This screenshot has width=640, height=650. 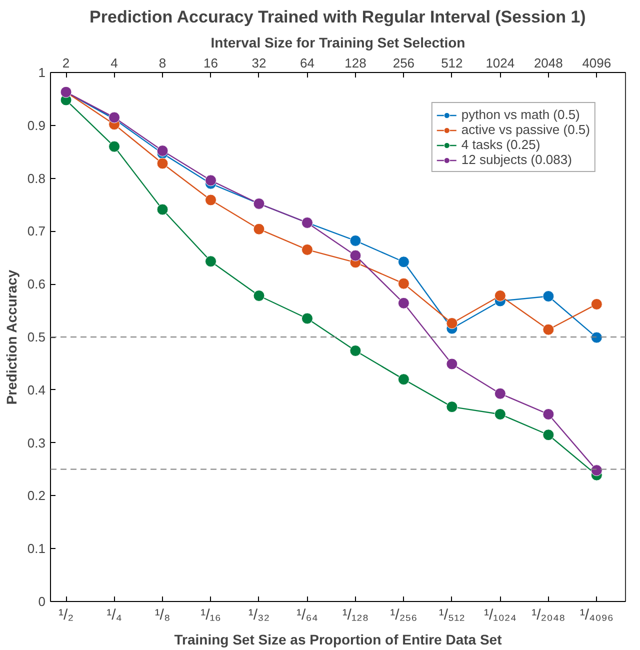 I want to click on y-tick-label: 0.8, so click(x=36, y=178).